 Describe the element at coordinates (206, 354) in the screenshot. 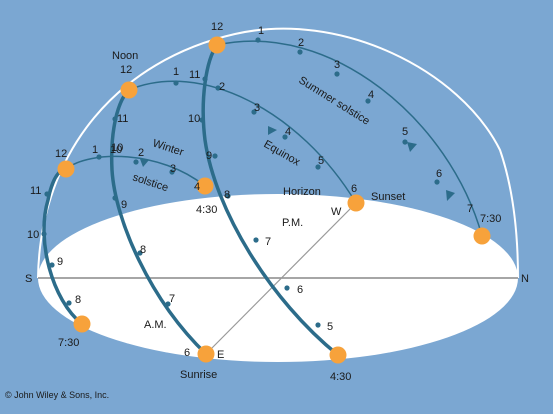

I see `equinox-sunrise-sun` at that location.